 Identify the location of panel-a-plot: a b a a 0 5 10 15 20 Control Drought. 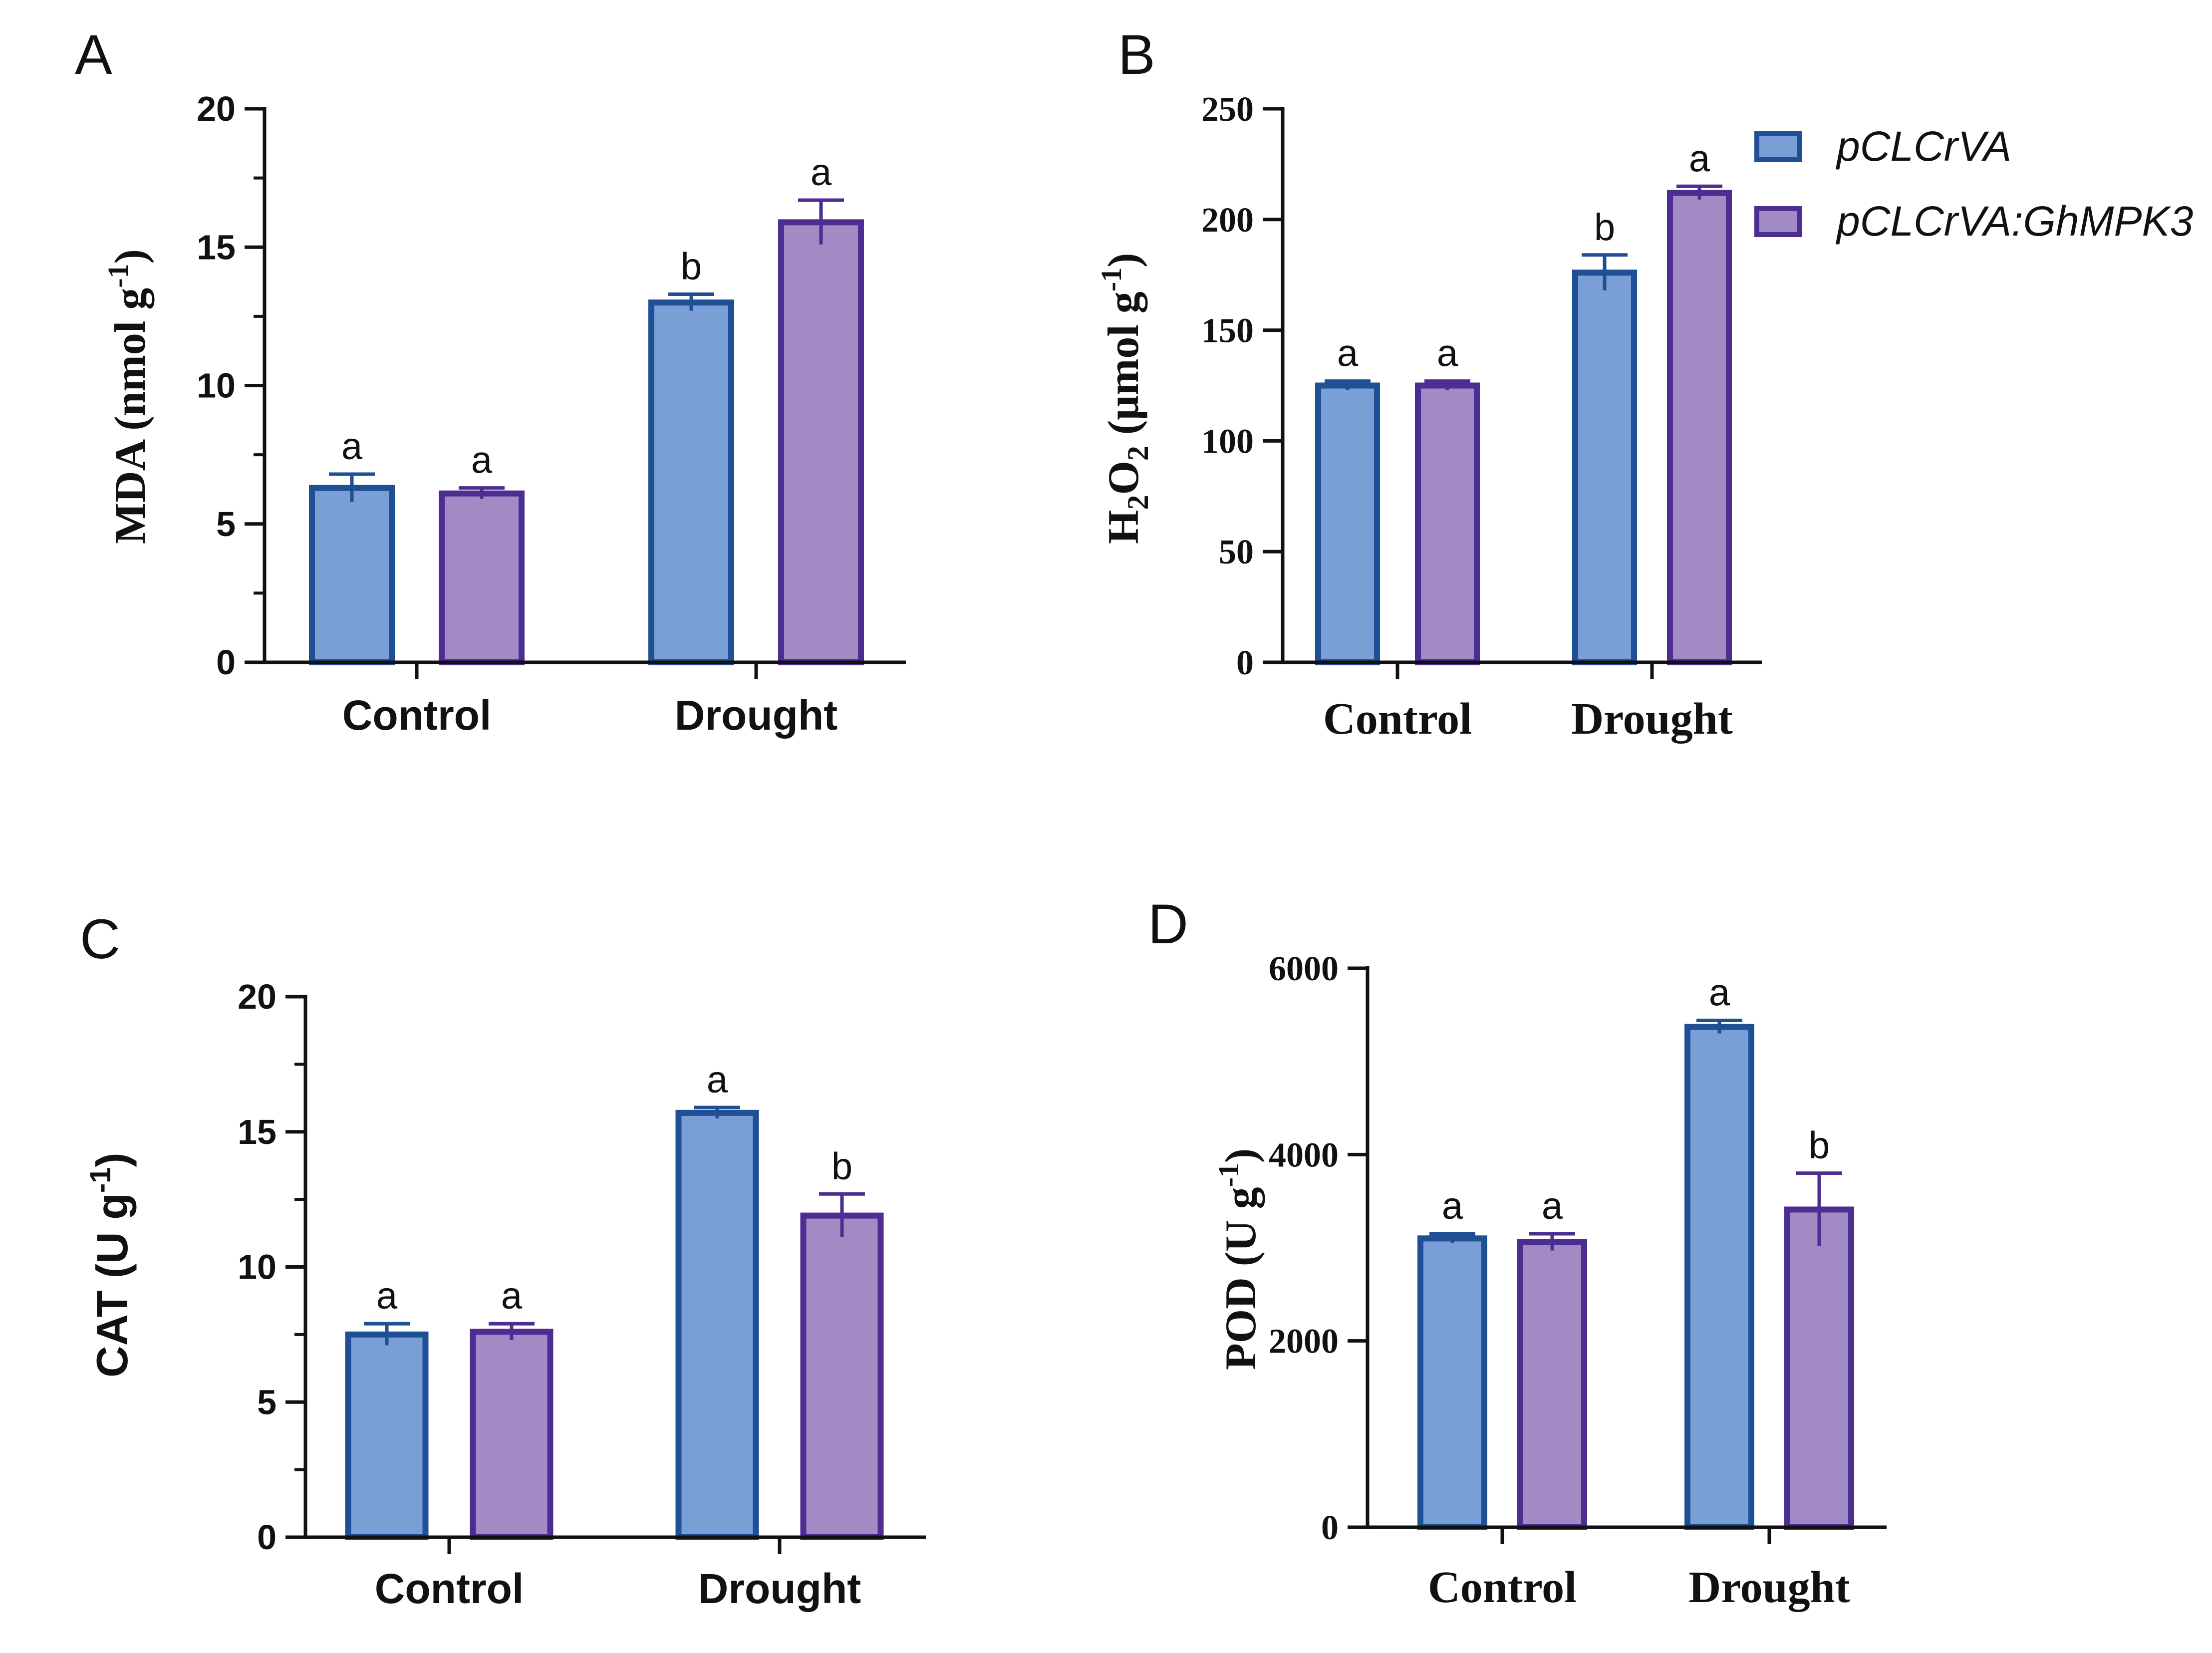
(551, 414).